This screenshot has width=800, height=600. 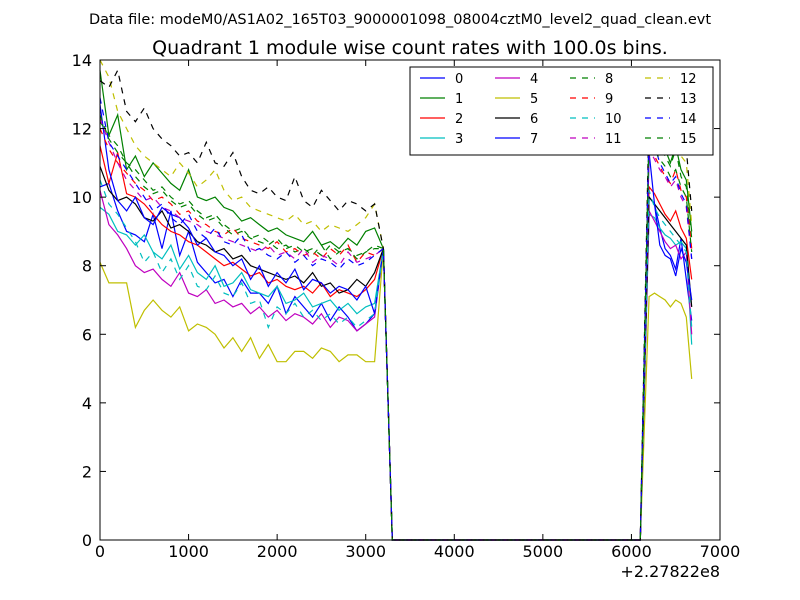 I want to click on legend-label: 7, so click(x=534, y=139).